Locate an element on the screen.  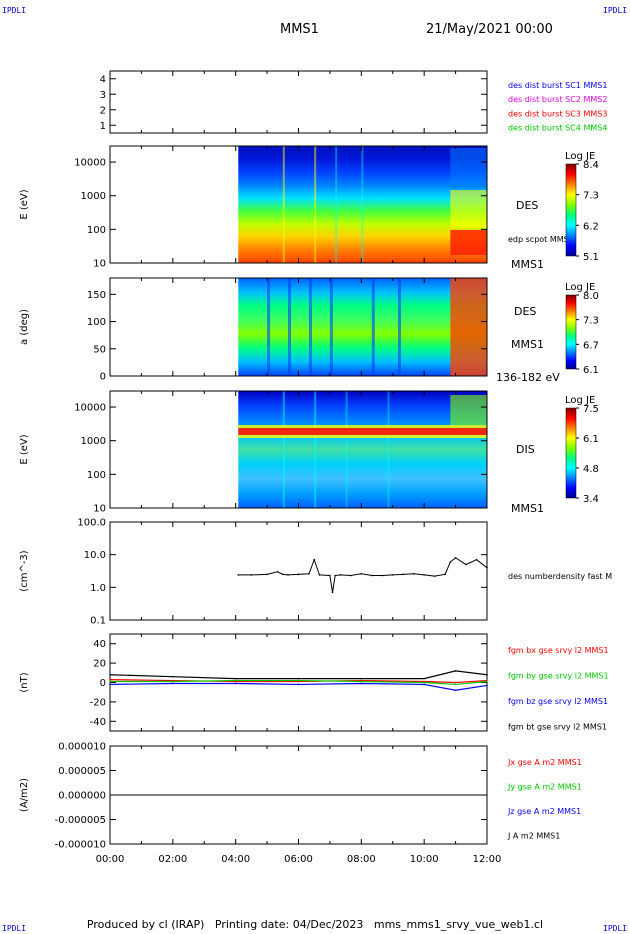
panel-des-pitch-energy-range: 136-182 eV is located at coordinates (528, 377).